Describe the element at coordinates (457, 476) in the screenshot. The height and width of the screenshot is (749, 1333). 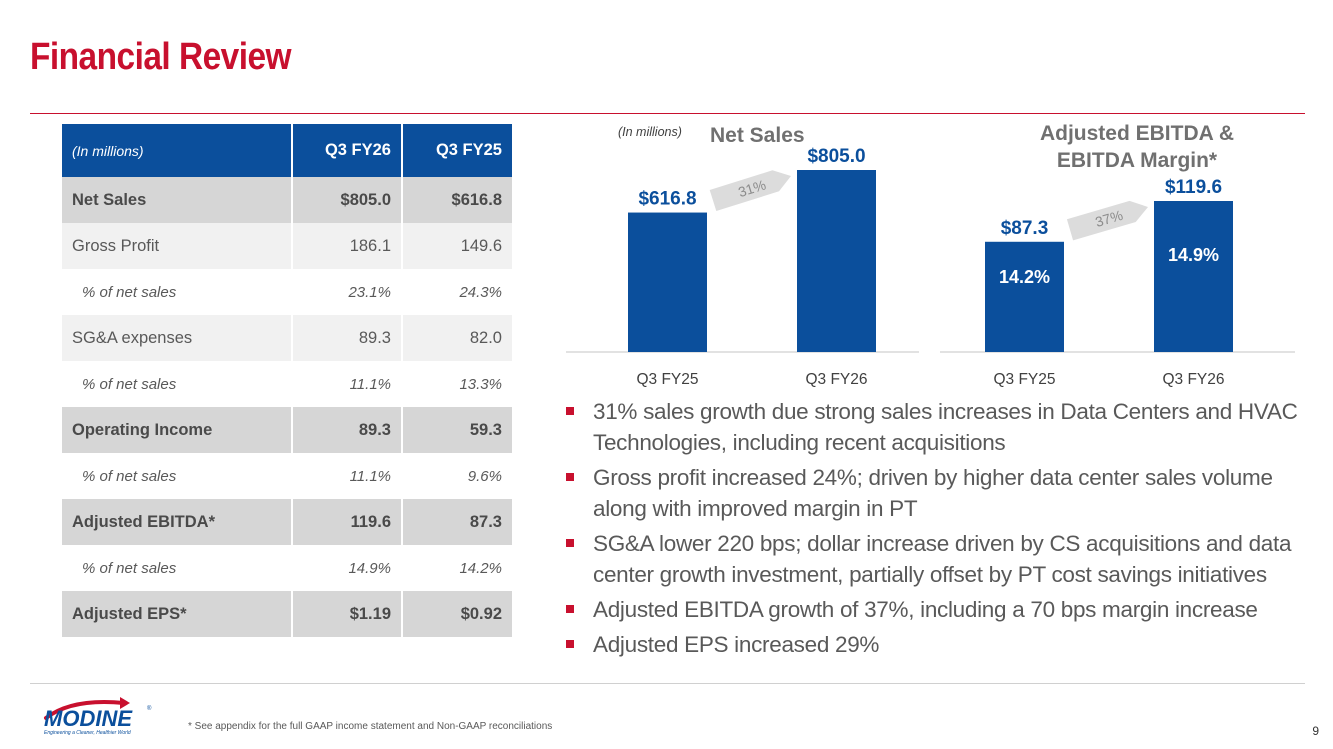
I see `cell-q3-fy25: 9.6%` at that location.